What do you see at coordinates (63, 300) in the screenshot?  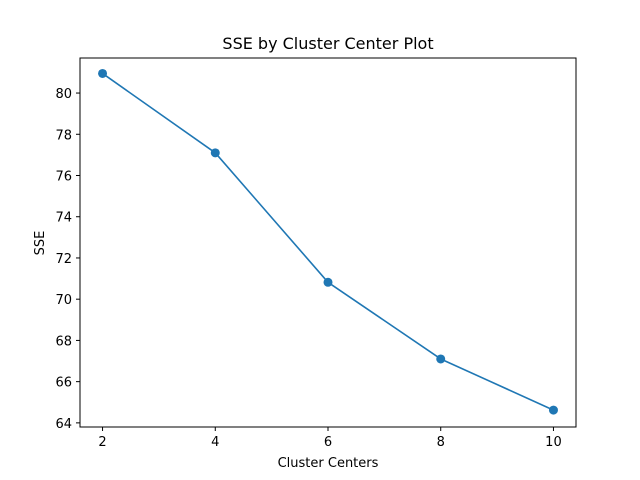 I see `y-tick-label: 70` at bounding box center [63, 300].